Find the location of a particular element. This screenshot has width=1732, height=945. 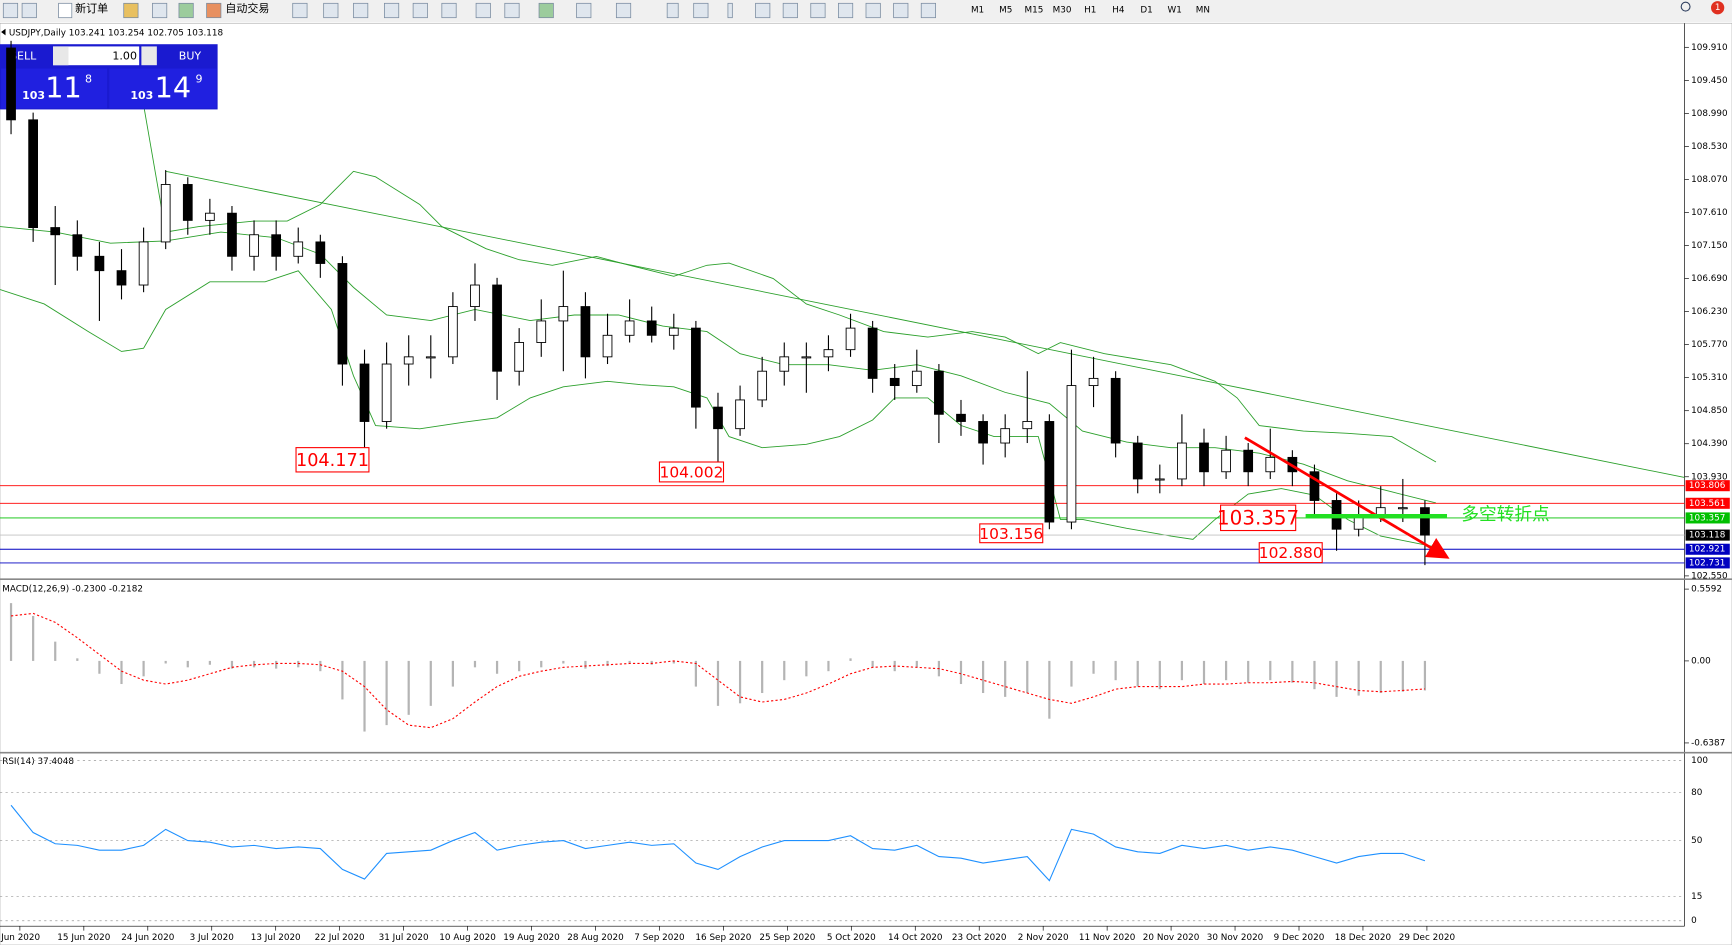

y-tick-label: 108.530 is located at coordinates (1709, 147).